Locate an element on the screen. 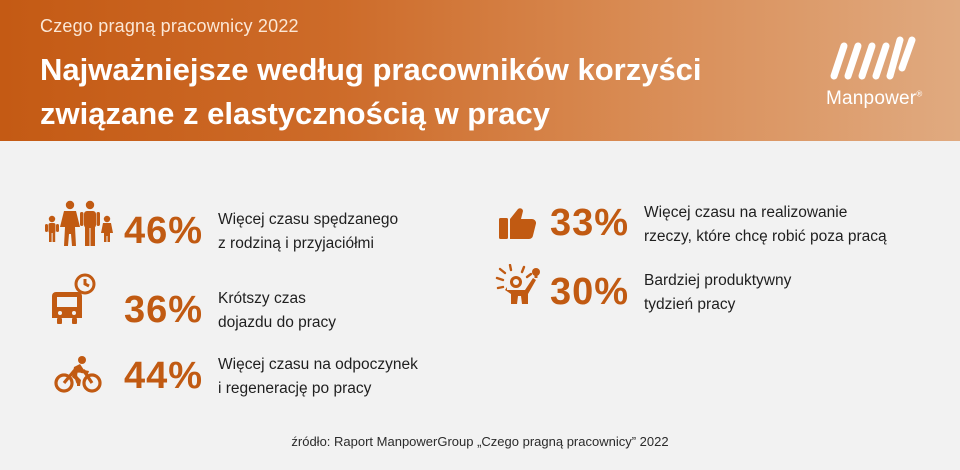  title-line-2: związane z elastycznością w pracy is located at coordinates (295, 113).